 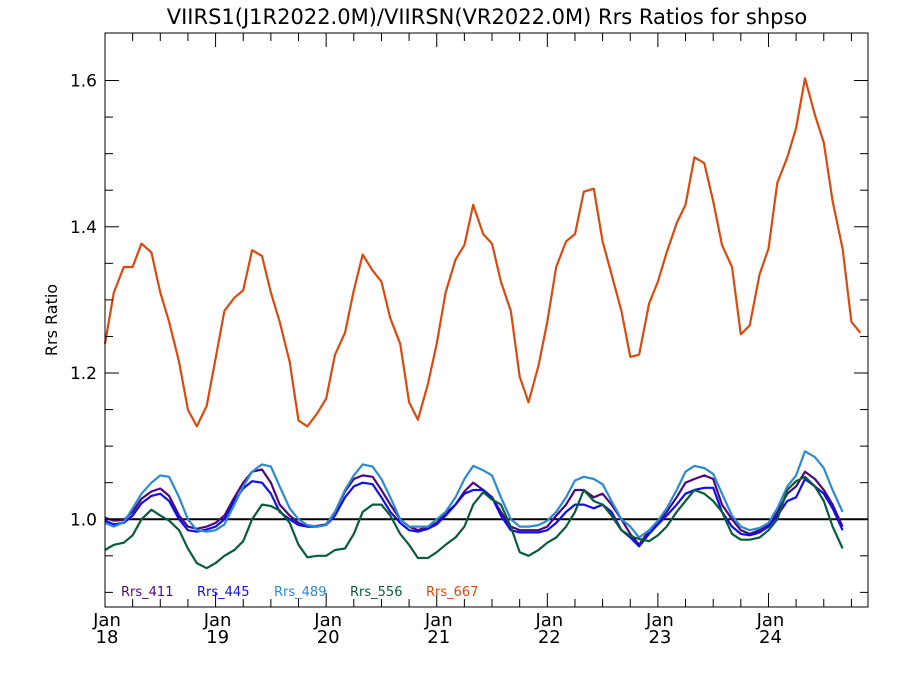 What do you see at coordinates (328, 637) in the screenshot?
I see `x-tick-label-year: 20` at bounding box center [328, 637].